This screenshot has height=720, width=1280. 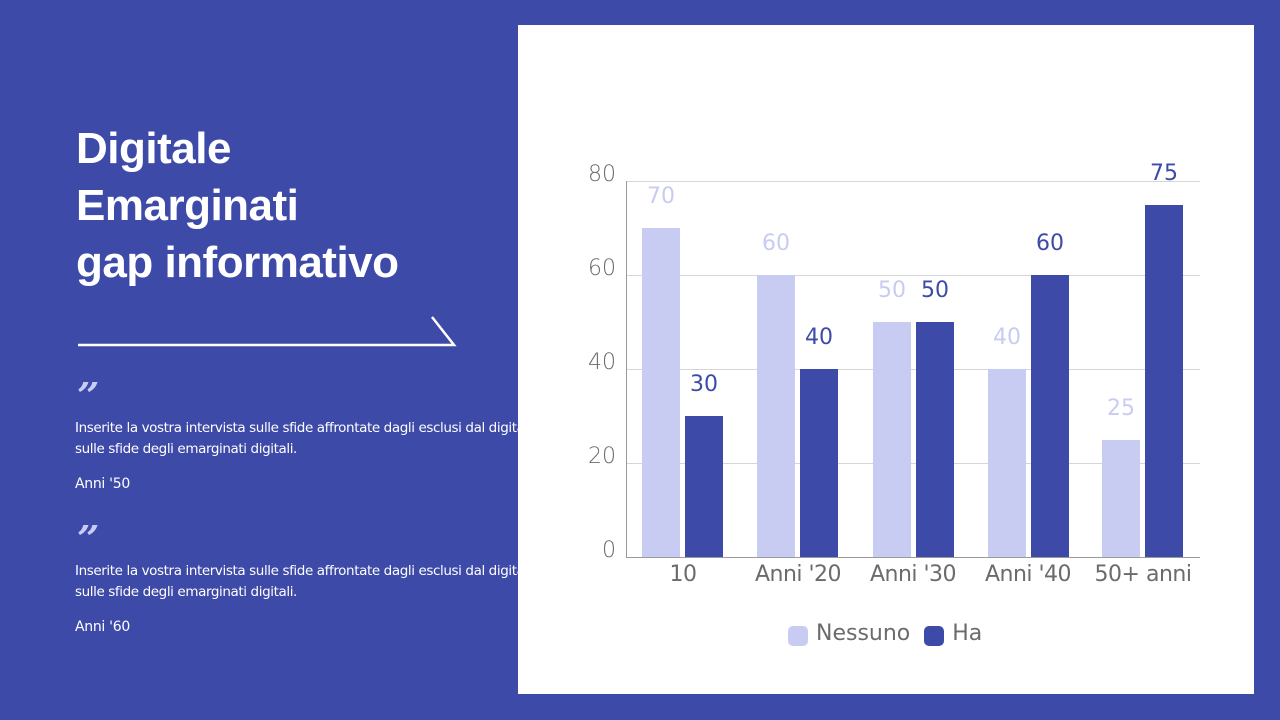 I want to click on x-tick-label: 50+ anni, so click(x=1143, y=574).